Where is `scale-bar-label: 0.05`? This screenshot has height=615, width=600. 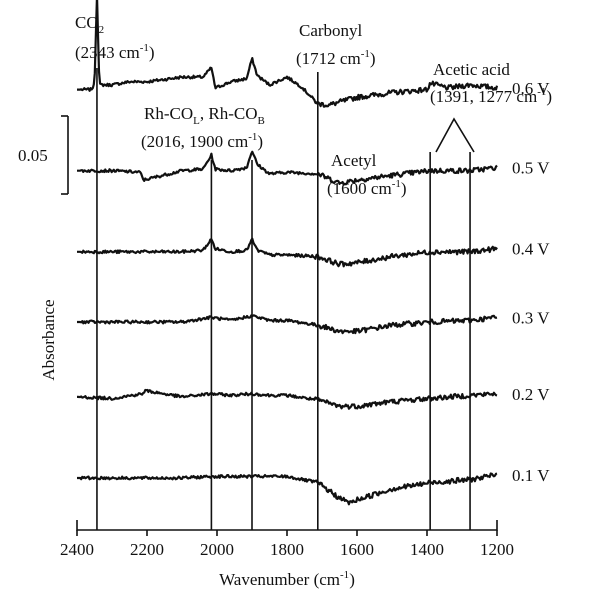
scale-bar-label: 0.05 is located at coordinates (33, 155).